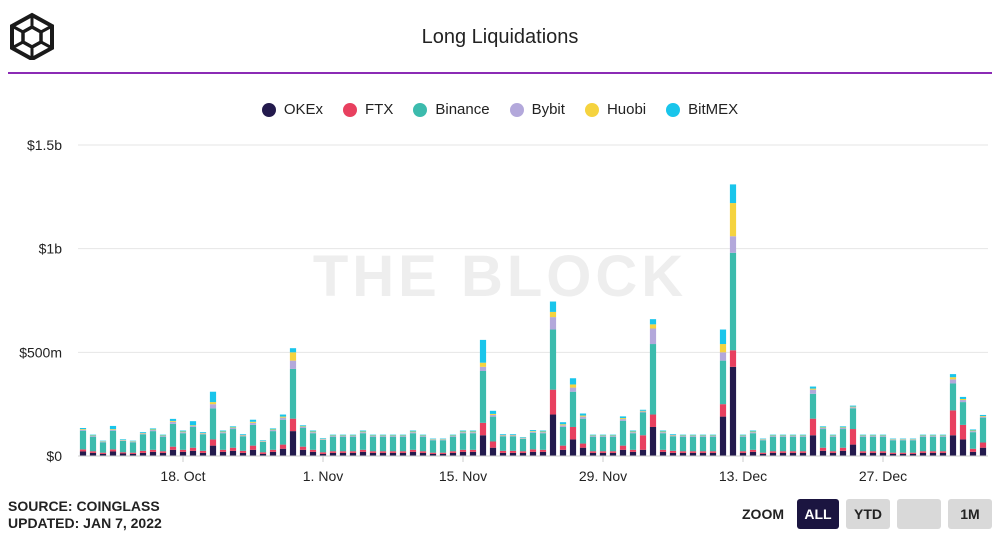 The width and height of the screenshot is (1000, 534). What do you see at coordinates (368, 109) in the screenshot?
I see `legend-item-ftx: FTX` at bounding box center [368, 109].